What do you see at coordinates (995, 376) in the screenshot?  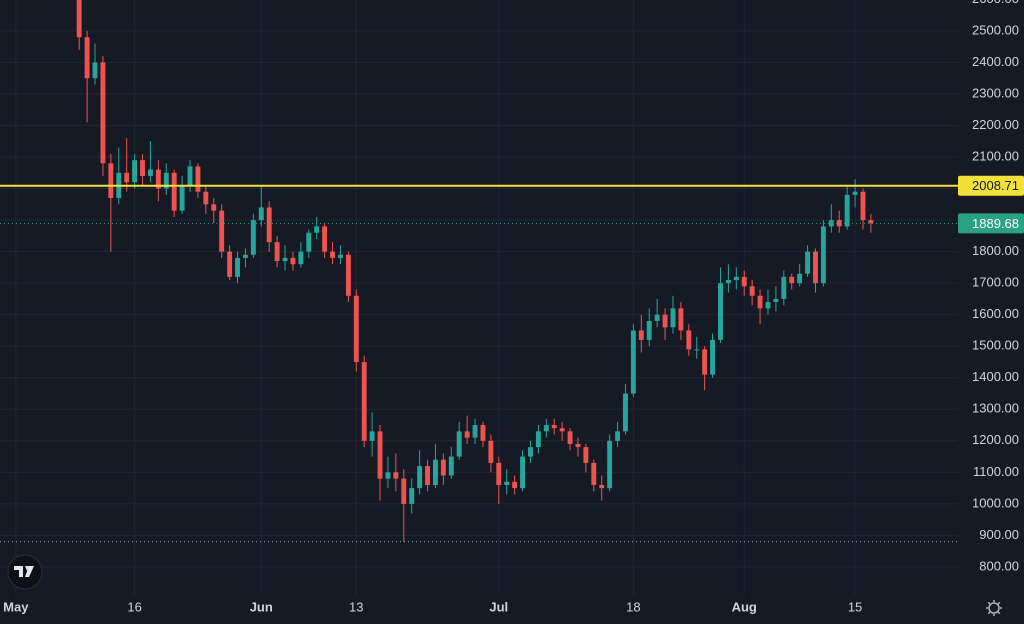 I see `y-tick-label: 1400.00` at bounding box center [995, 376].